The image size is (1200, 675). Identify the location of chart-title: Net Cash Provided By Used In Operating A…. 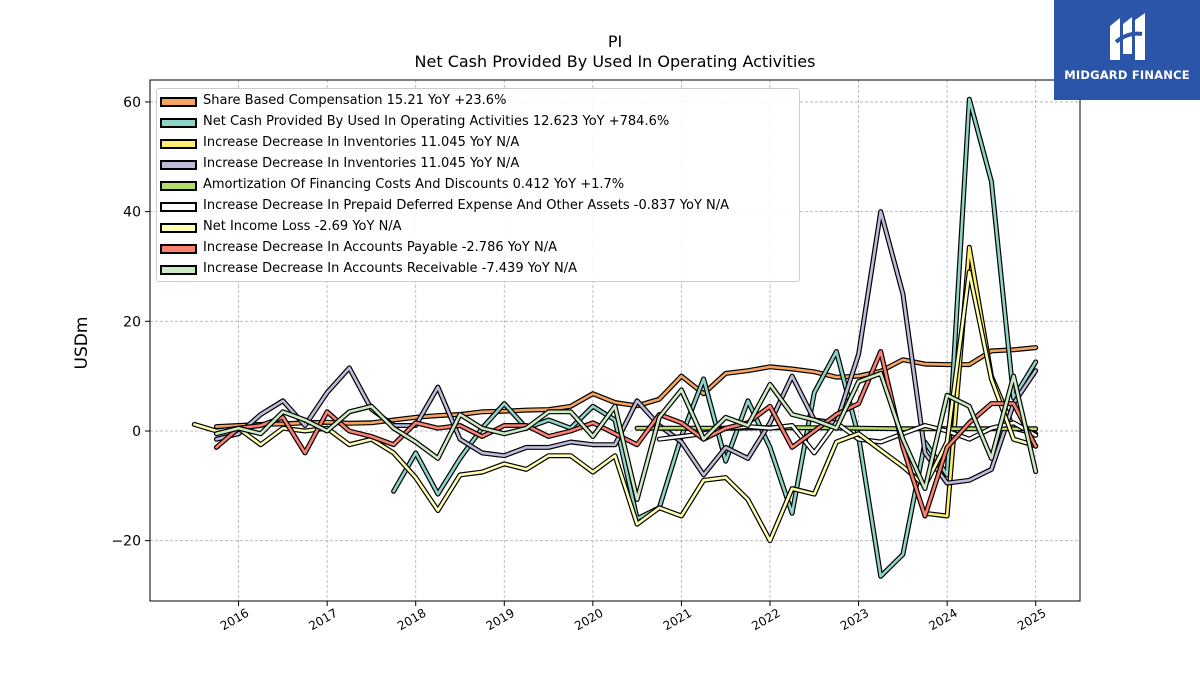
(615, 61).